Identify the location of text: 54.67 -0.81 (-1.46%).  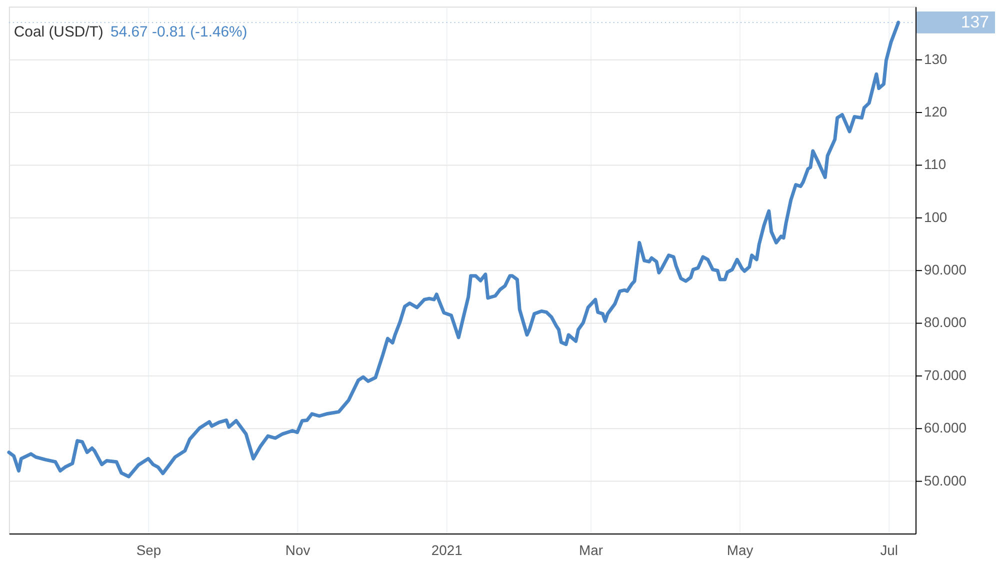
(179, 32).